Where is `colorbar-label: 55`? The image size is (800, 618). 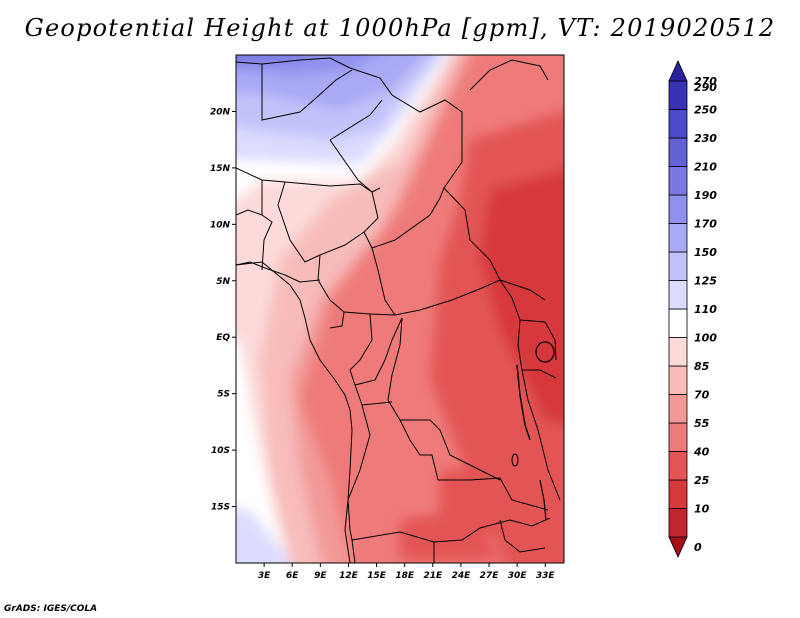
colorbar-label: 55 is located at coordinates (702, 423).